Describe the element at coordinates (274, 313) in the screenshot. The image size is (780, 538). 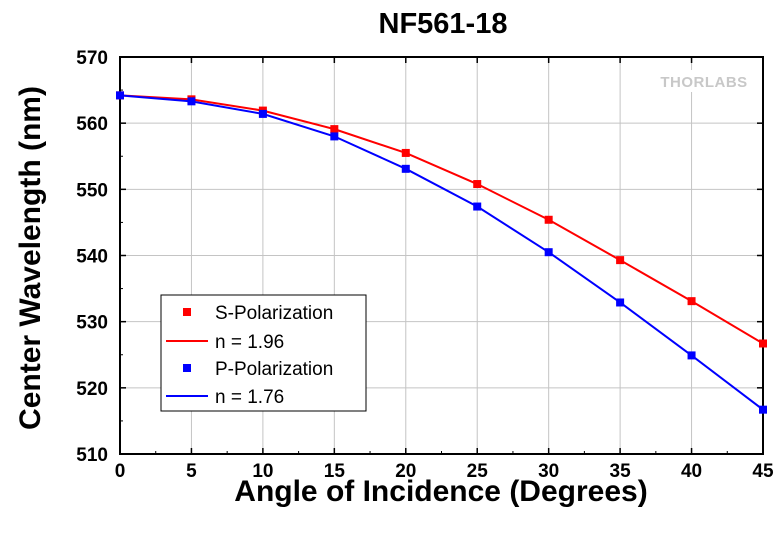
I see `legend-label: S-Polarization` at that location.